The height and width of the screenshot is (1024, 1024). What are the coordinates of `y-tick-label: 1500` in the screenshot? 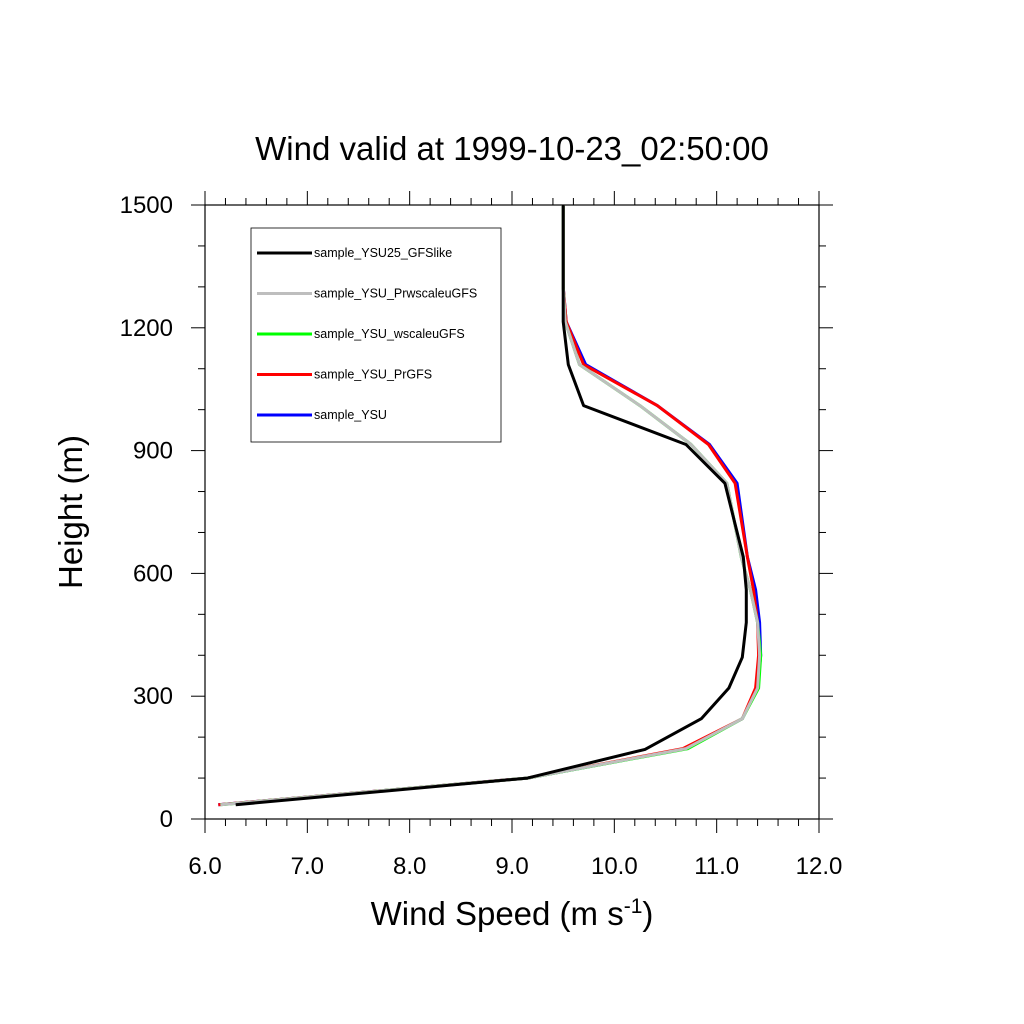 It's located at (146, 205).